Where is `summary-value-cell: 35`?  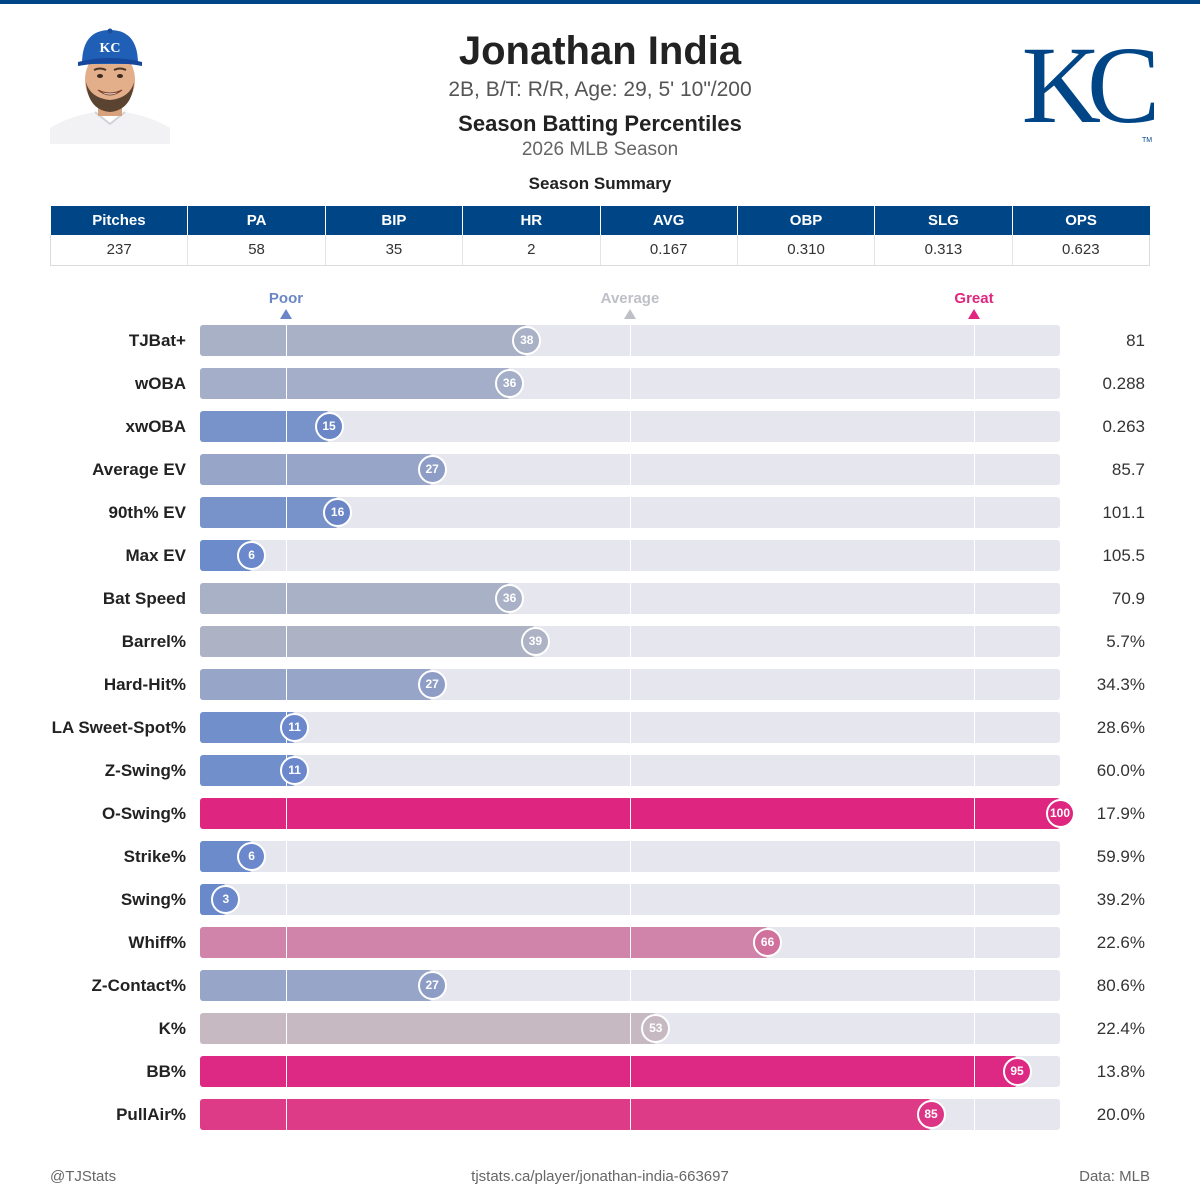
summary-value-cell: 35 is located at coordinates (394, 250).